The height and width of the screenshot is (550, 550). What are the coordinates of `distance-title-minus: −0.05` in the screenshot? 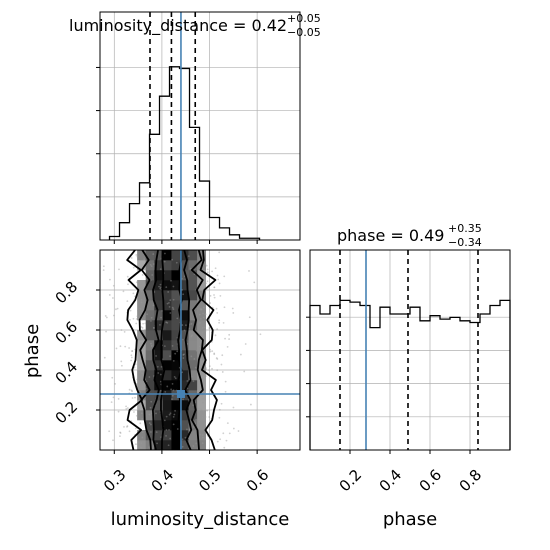 It's located at (304, 32).